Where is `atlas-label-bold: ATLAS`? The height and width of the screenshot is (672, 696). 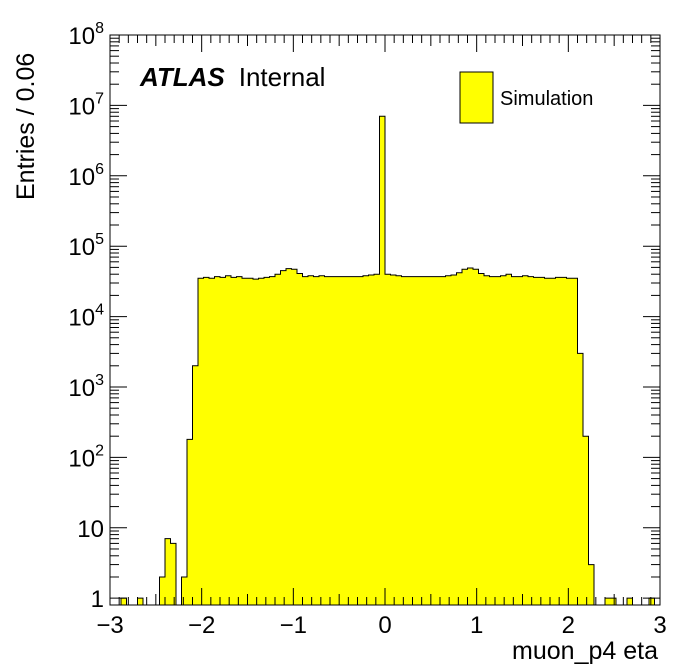
atlas-label-bold: ATLAS is located at coordinates (182, 77).